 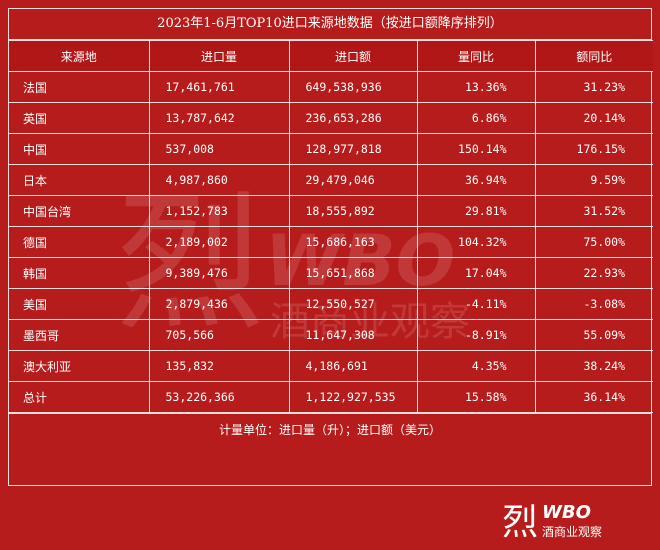 I want to click on origin-cell: 澳大利亚, so click(x=79, y=366).